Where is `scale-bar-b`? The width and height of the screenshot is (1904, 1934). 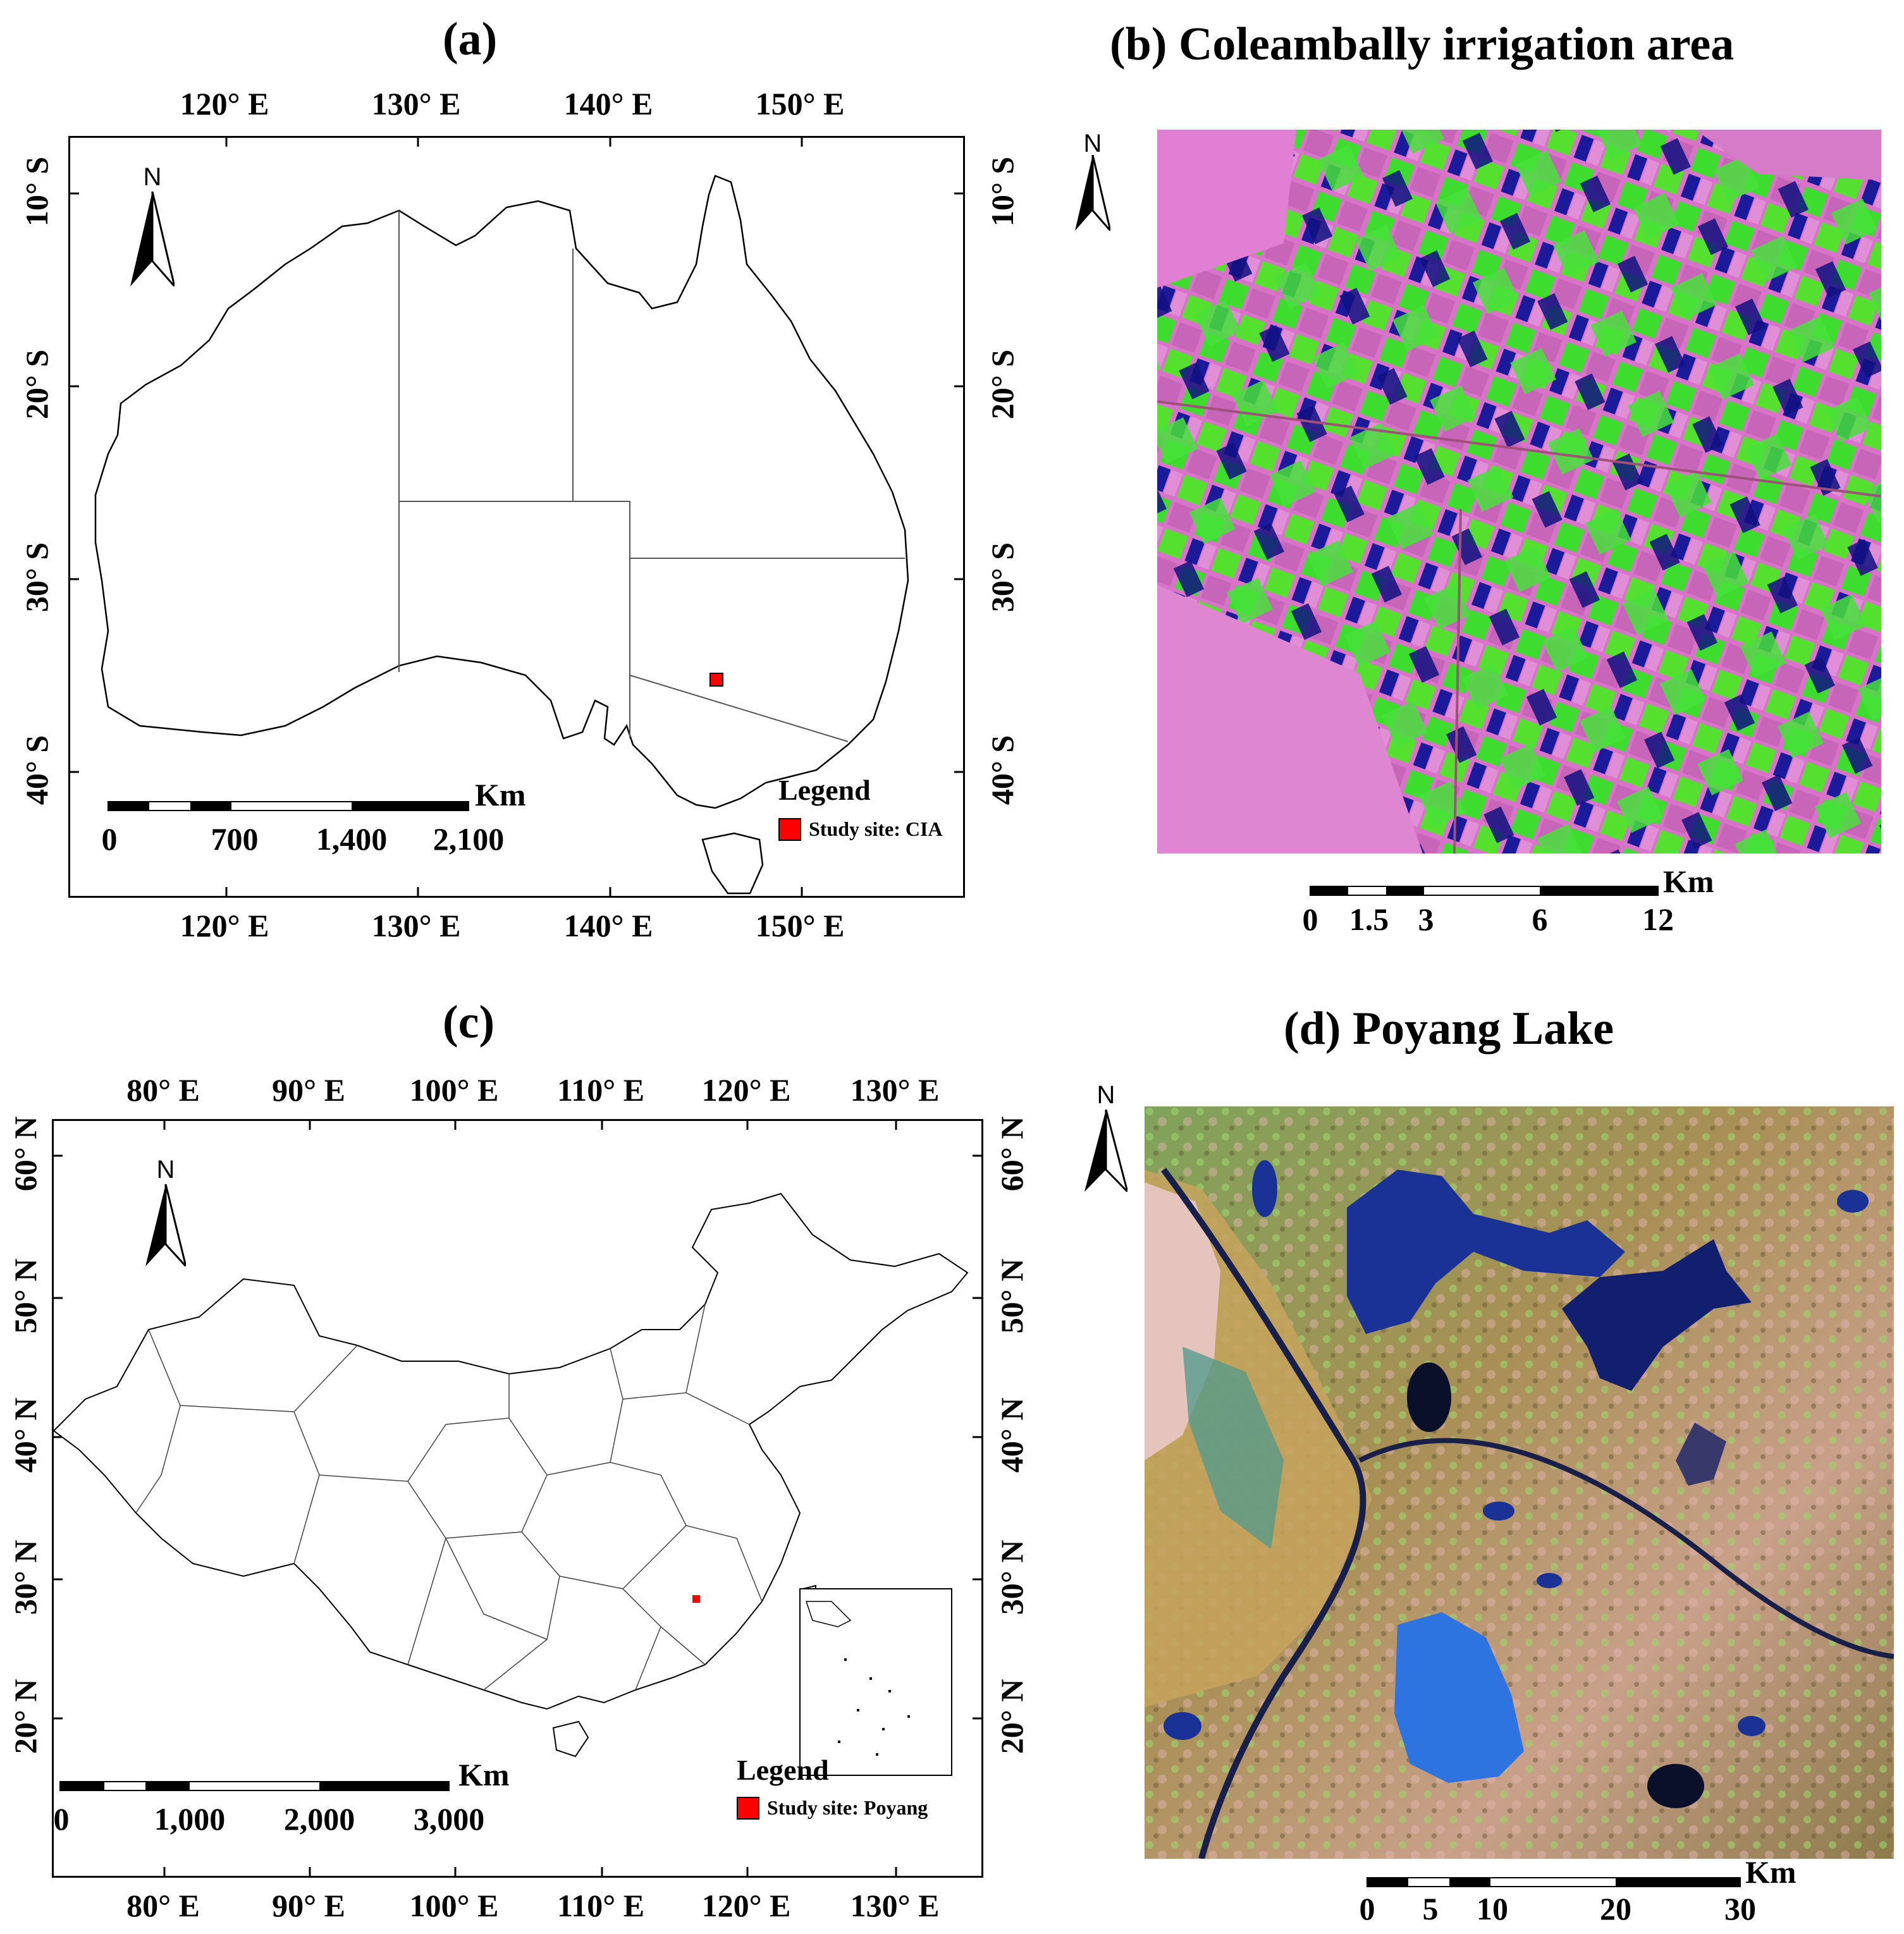 scale-bar-b is located at coordinates (1484, 891).